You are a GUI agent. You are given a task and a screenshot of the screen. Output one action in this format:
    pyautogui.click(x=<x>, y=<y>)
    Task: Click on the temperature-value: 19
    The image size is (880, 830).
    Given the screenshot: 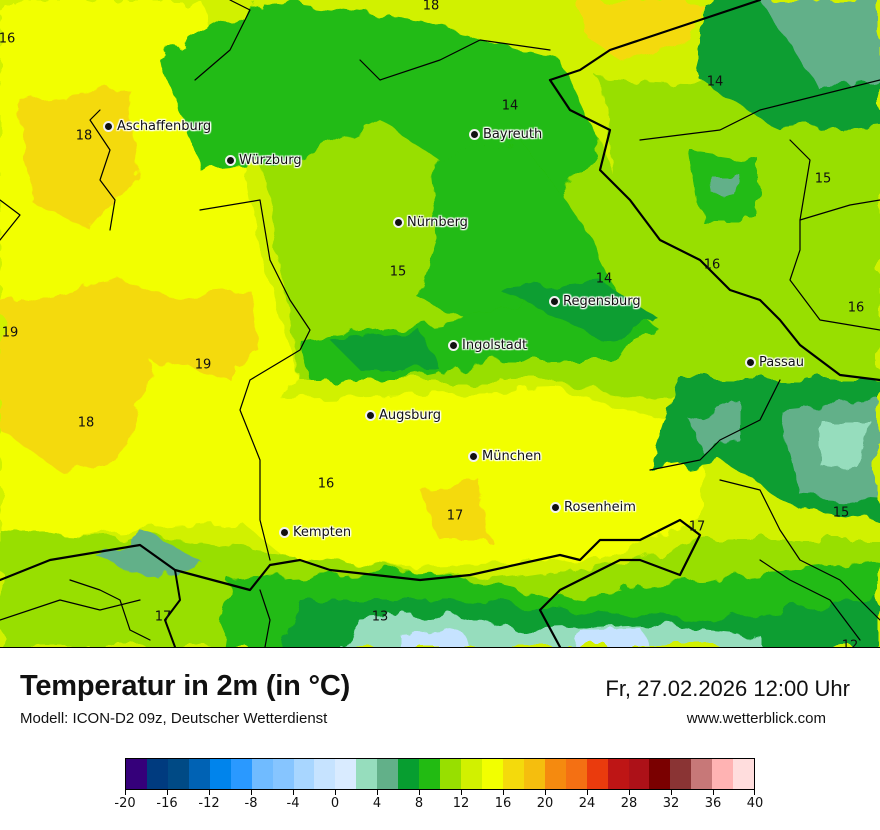 What is the action you would take?
    pyautogui.click(x=203, y=365)
    